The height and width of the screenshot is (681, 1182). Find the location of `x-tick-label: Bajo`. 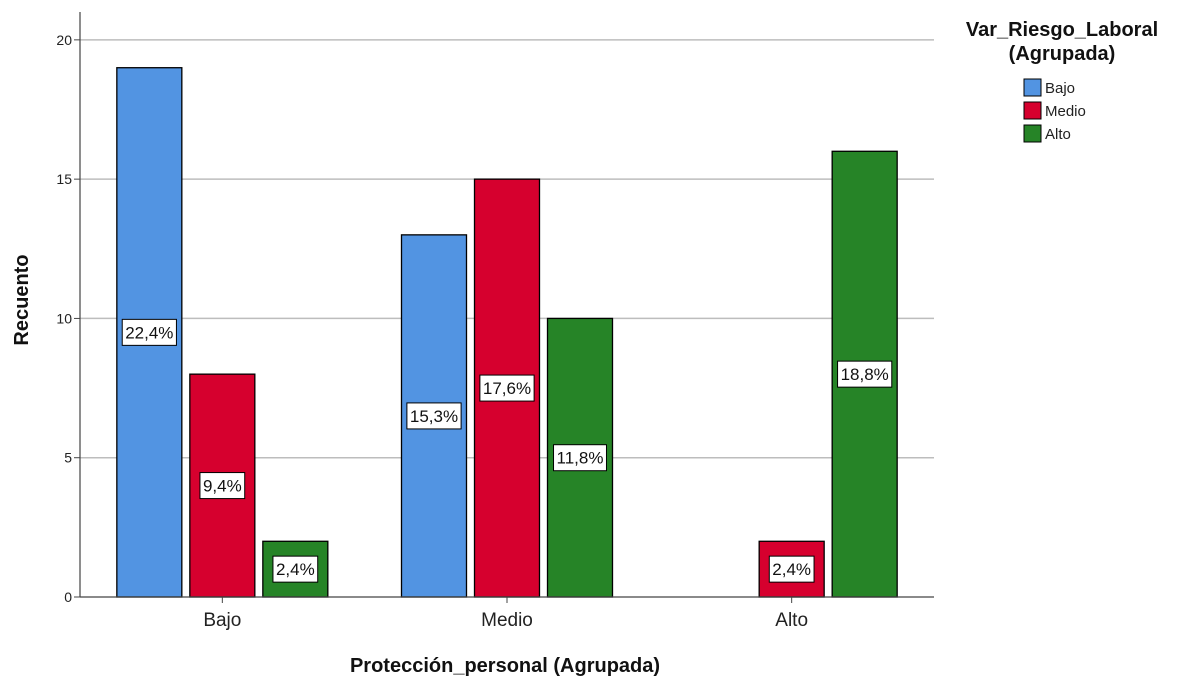

x-tick-label: Bajo is located at coordinates (222, 620).